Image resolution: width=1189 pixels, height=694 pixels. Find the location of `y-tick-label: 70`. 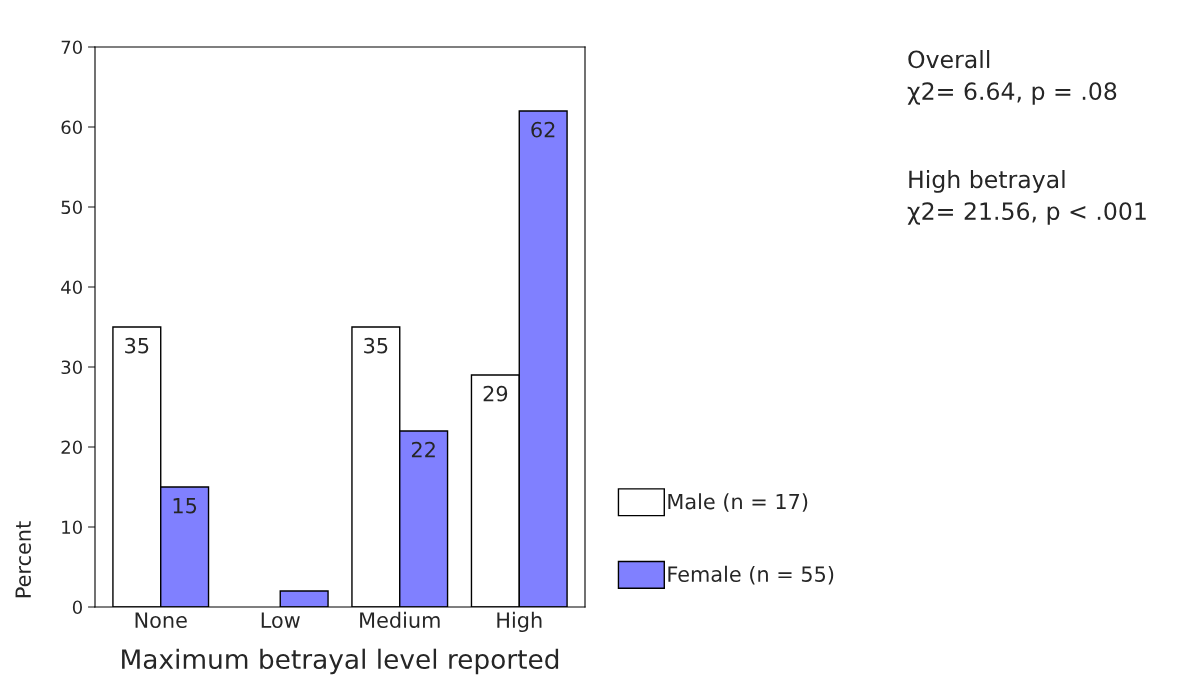

y-tick-label: 70 is located at coordinates (71, 47).